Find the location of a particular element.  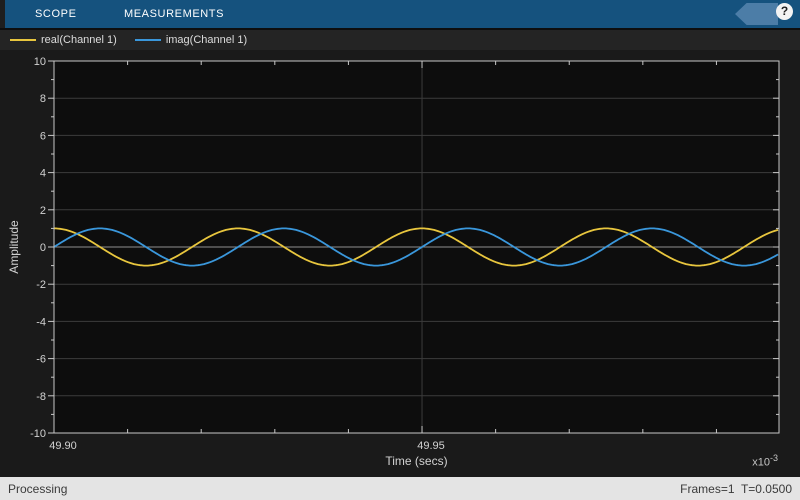

help-badge is located at coordinates (756, 14).